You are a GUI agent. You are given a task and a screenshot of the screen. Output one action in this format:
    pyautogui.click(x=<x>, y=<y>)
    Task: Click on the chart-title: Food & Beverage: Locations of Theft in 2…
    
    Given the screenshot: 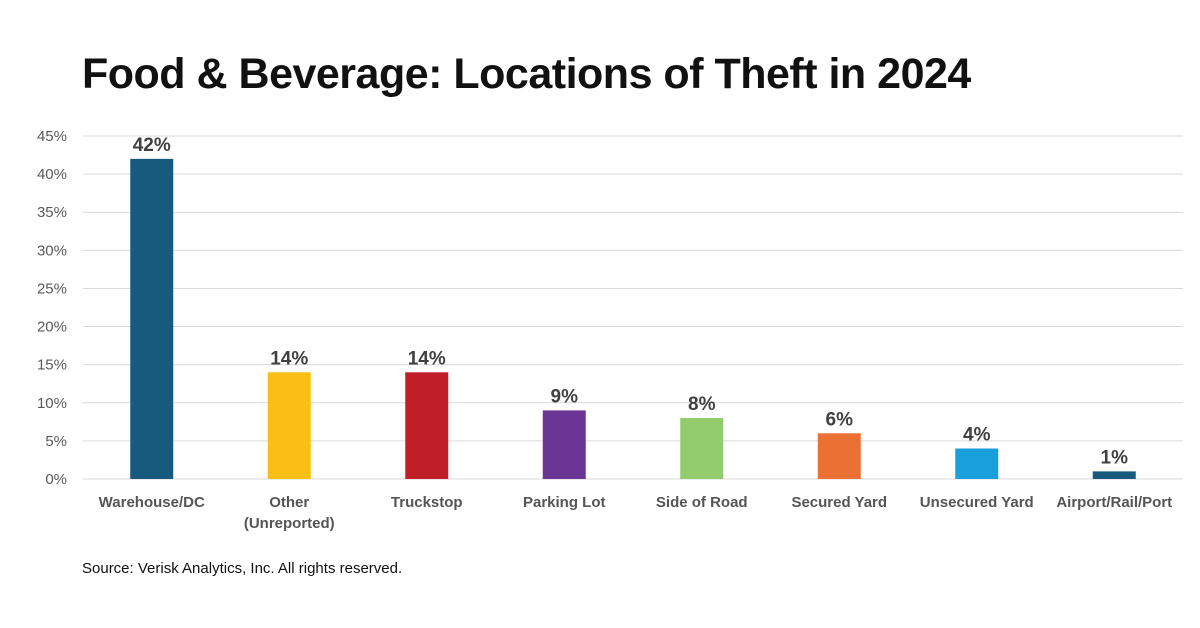 What is the action you would take?
    pyautogui.click(x=526, y=74)
    